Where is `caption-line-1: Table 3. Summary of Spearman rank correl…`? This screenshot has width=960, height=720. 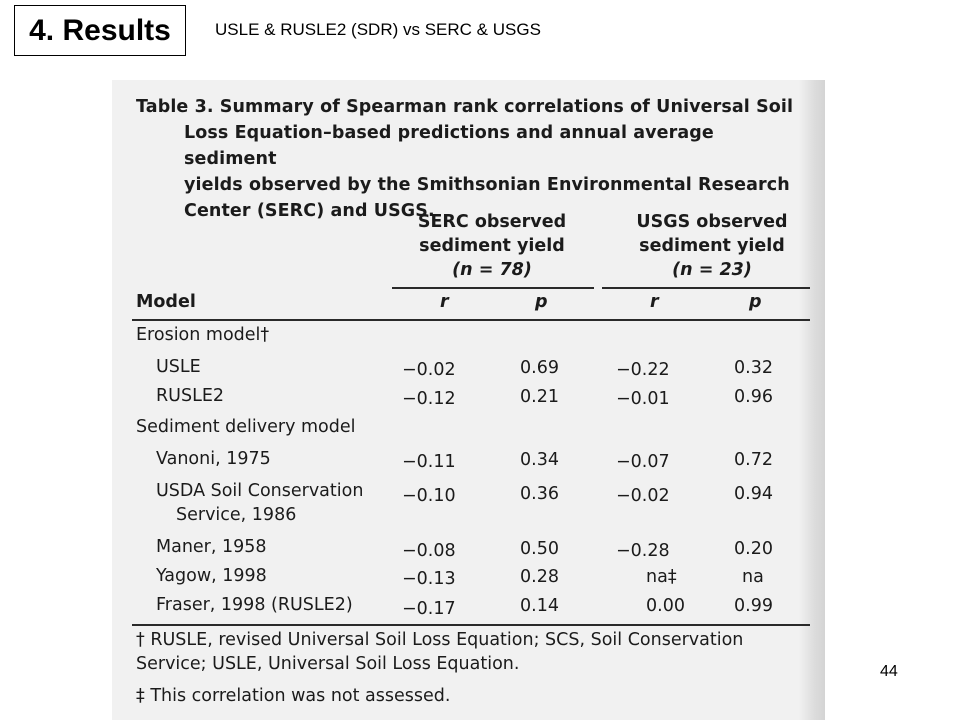 caption-line-1: Table 3. Summary of Spearman rank correl… is located at coordinates (465, 107).